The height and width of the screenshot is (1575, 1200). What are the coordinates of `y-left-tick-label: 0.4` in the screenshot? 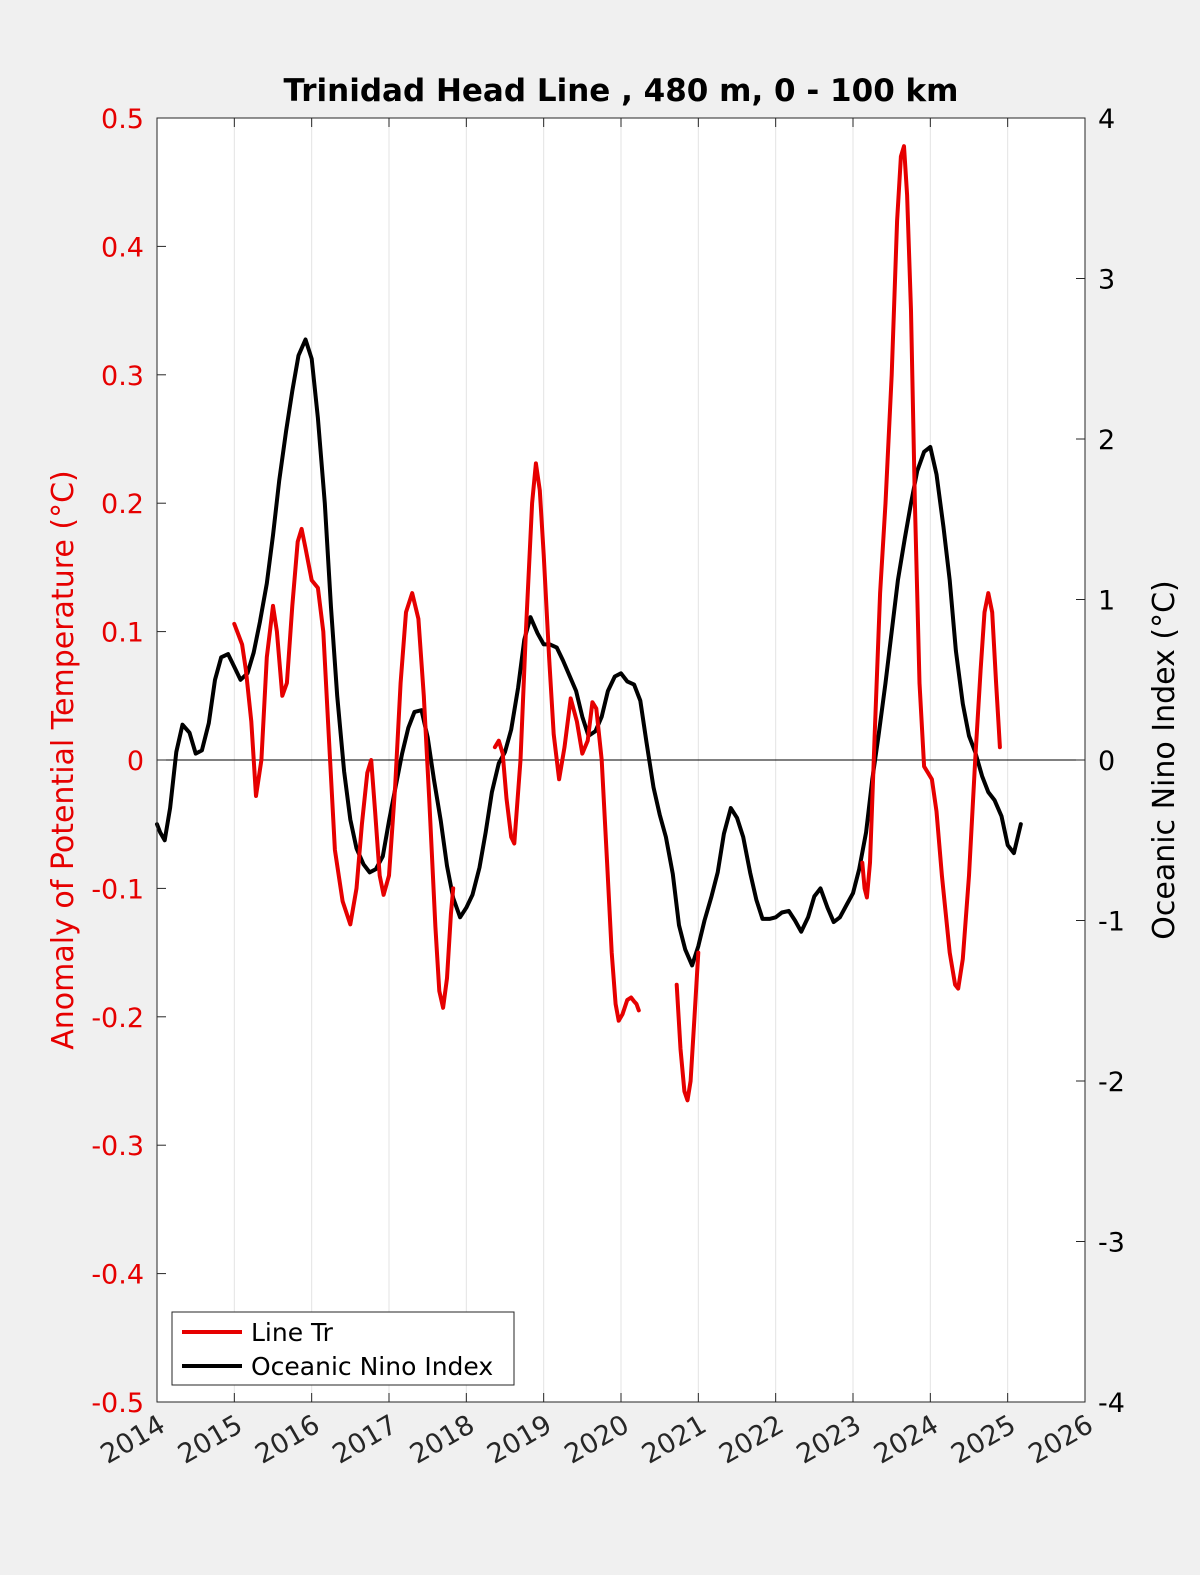 It's located at (122, 247).